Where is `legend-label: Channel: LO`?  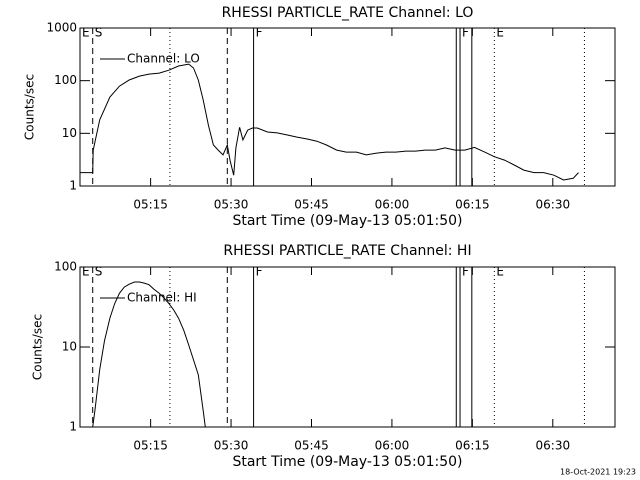
legend-label: Channel: LO is located at coordinates (163, 59).